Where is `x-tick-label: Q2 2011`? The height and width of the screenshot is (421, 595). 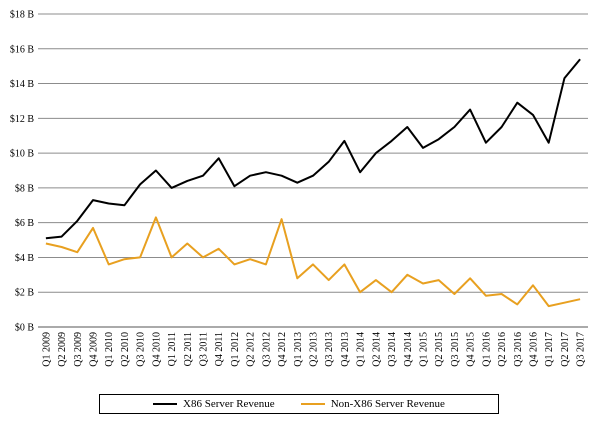 x-tick-label: Q2 2011 is located at coordinates (188, 349).